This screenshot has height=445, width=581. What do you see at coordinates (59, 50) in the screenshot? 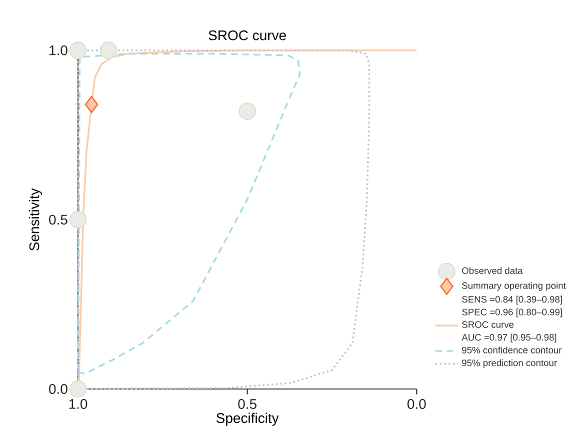
I see `y-tick-label: 1.0` at bounding box center [59, 50].